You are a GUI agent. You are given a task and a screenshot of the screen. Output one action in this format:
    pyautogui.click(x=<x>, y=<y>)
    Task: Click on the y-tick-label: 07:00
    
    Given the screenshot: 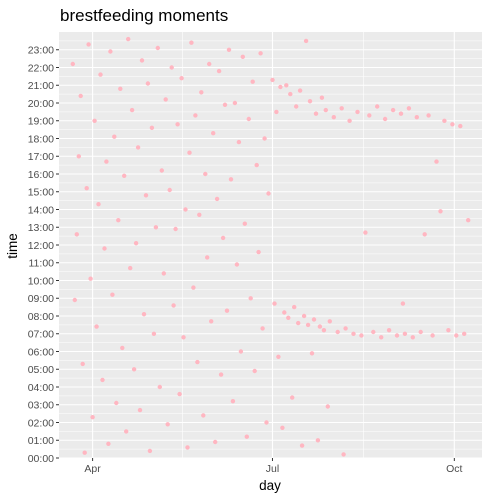 What is the action you would take?
    pyautogui.click(x=41, y=335)
    